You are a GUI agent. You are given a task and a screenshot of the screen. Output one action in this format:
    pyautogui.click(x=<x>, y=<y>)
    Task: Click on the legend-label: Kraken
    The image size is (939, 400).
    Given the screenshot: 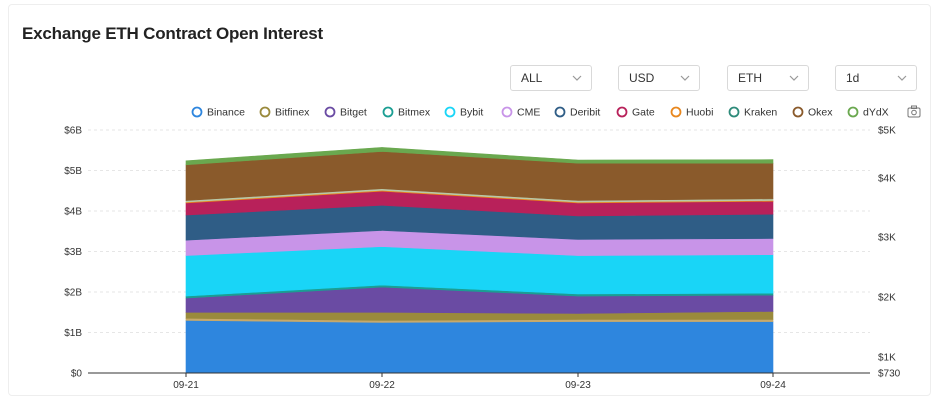 What is the action you would take?
    pyautogui.click(x=760, y=113)
    